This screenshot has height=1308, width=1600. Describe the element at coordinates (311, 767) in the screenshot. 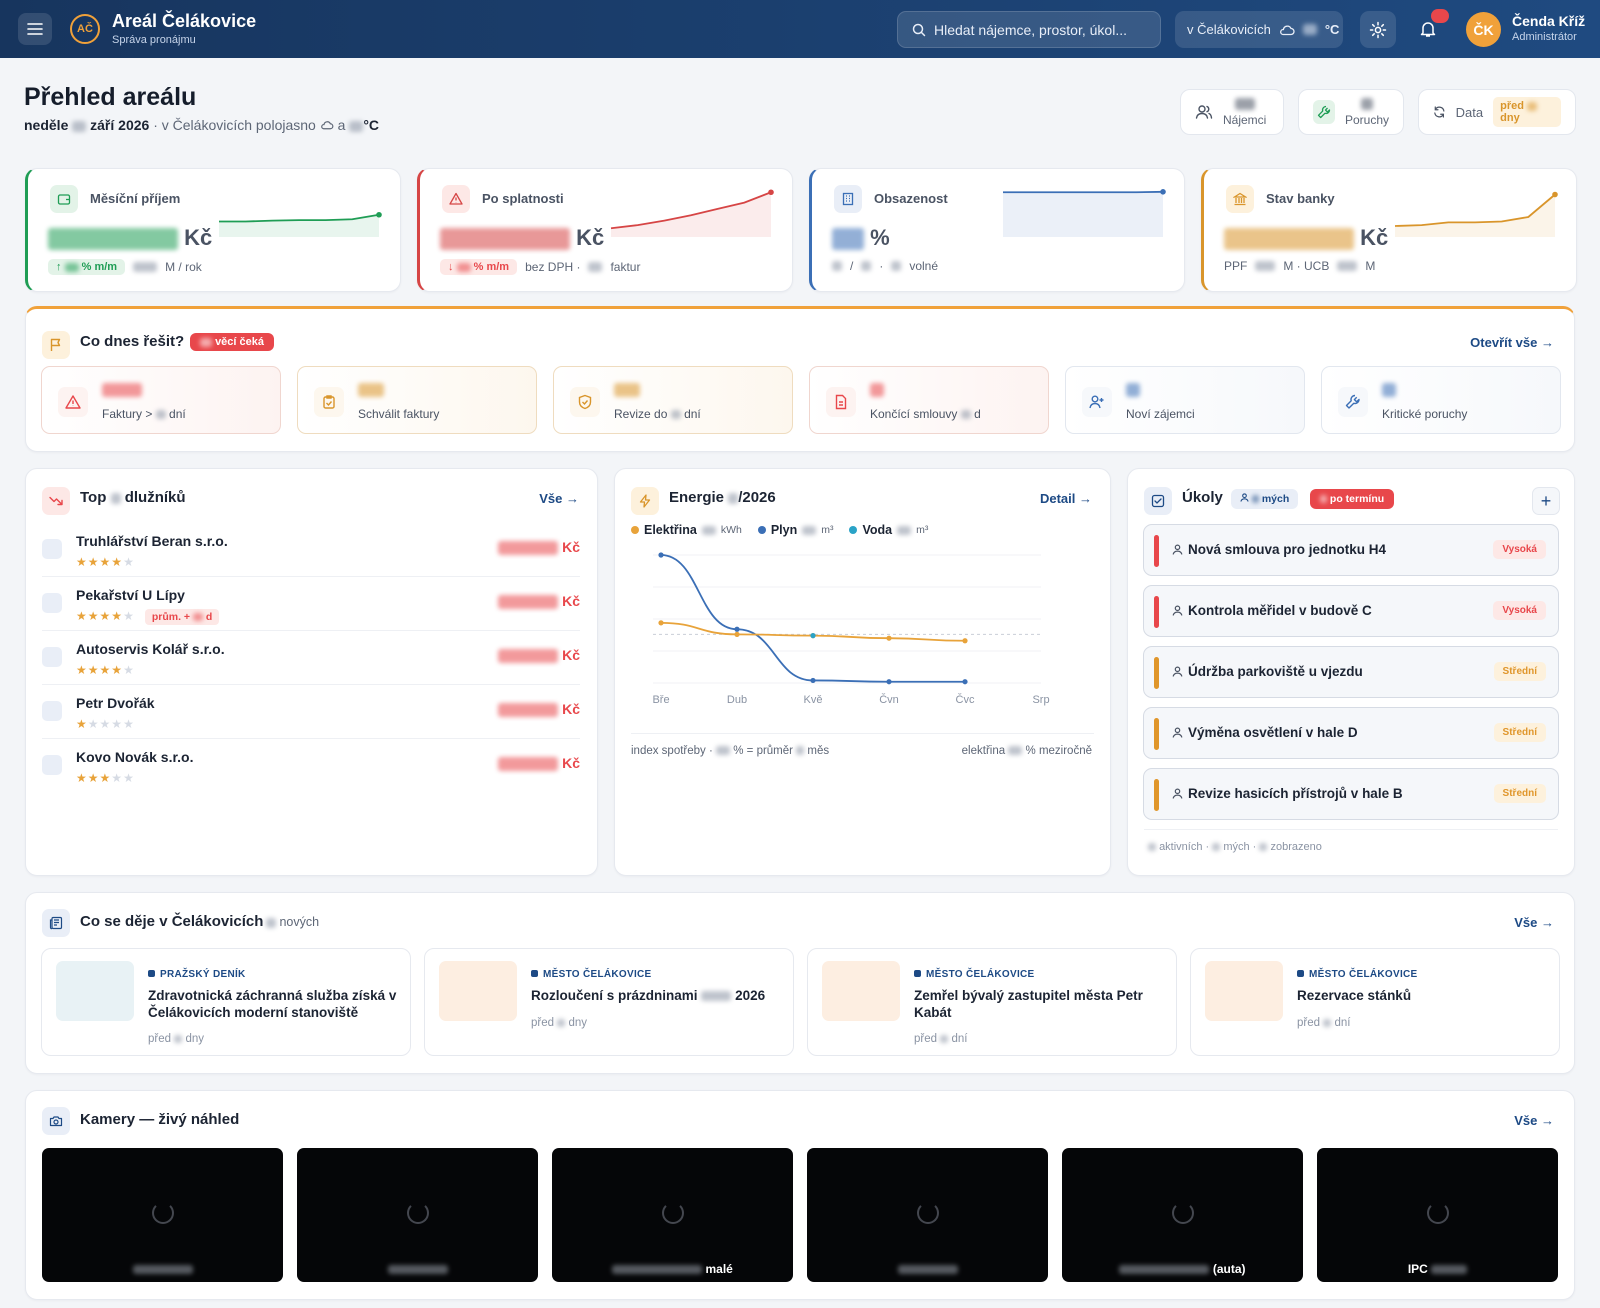

I see `debtor-row: Kovo Novák s.r.o. ★★★★★ Kč` at that location.